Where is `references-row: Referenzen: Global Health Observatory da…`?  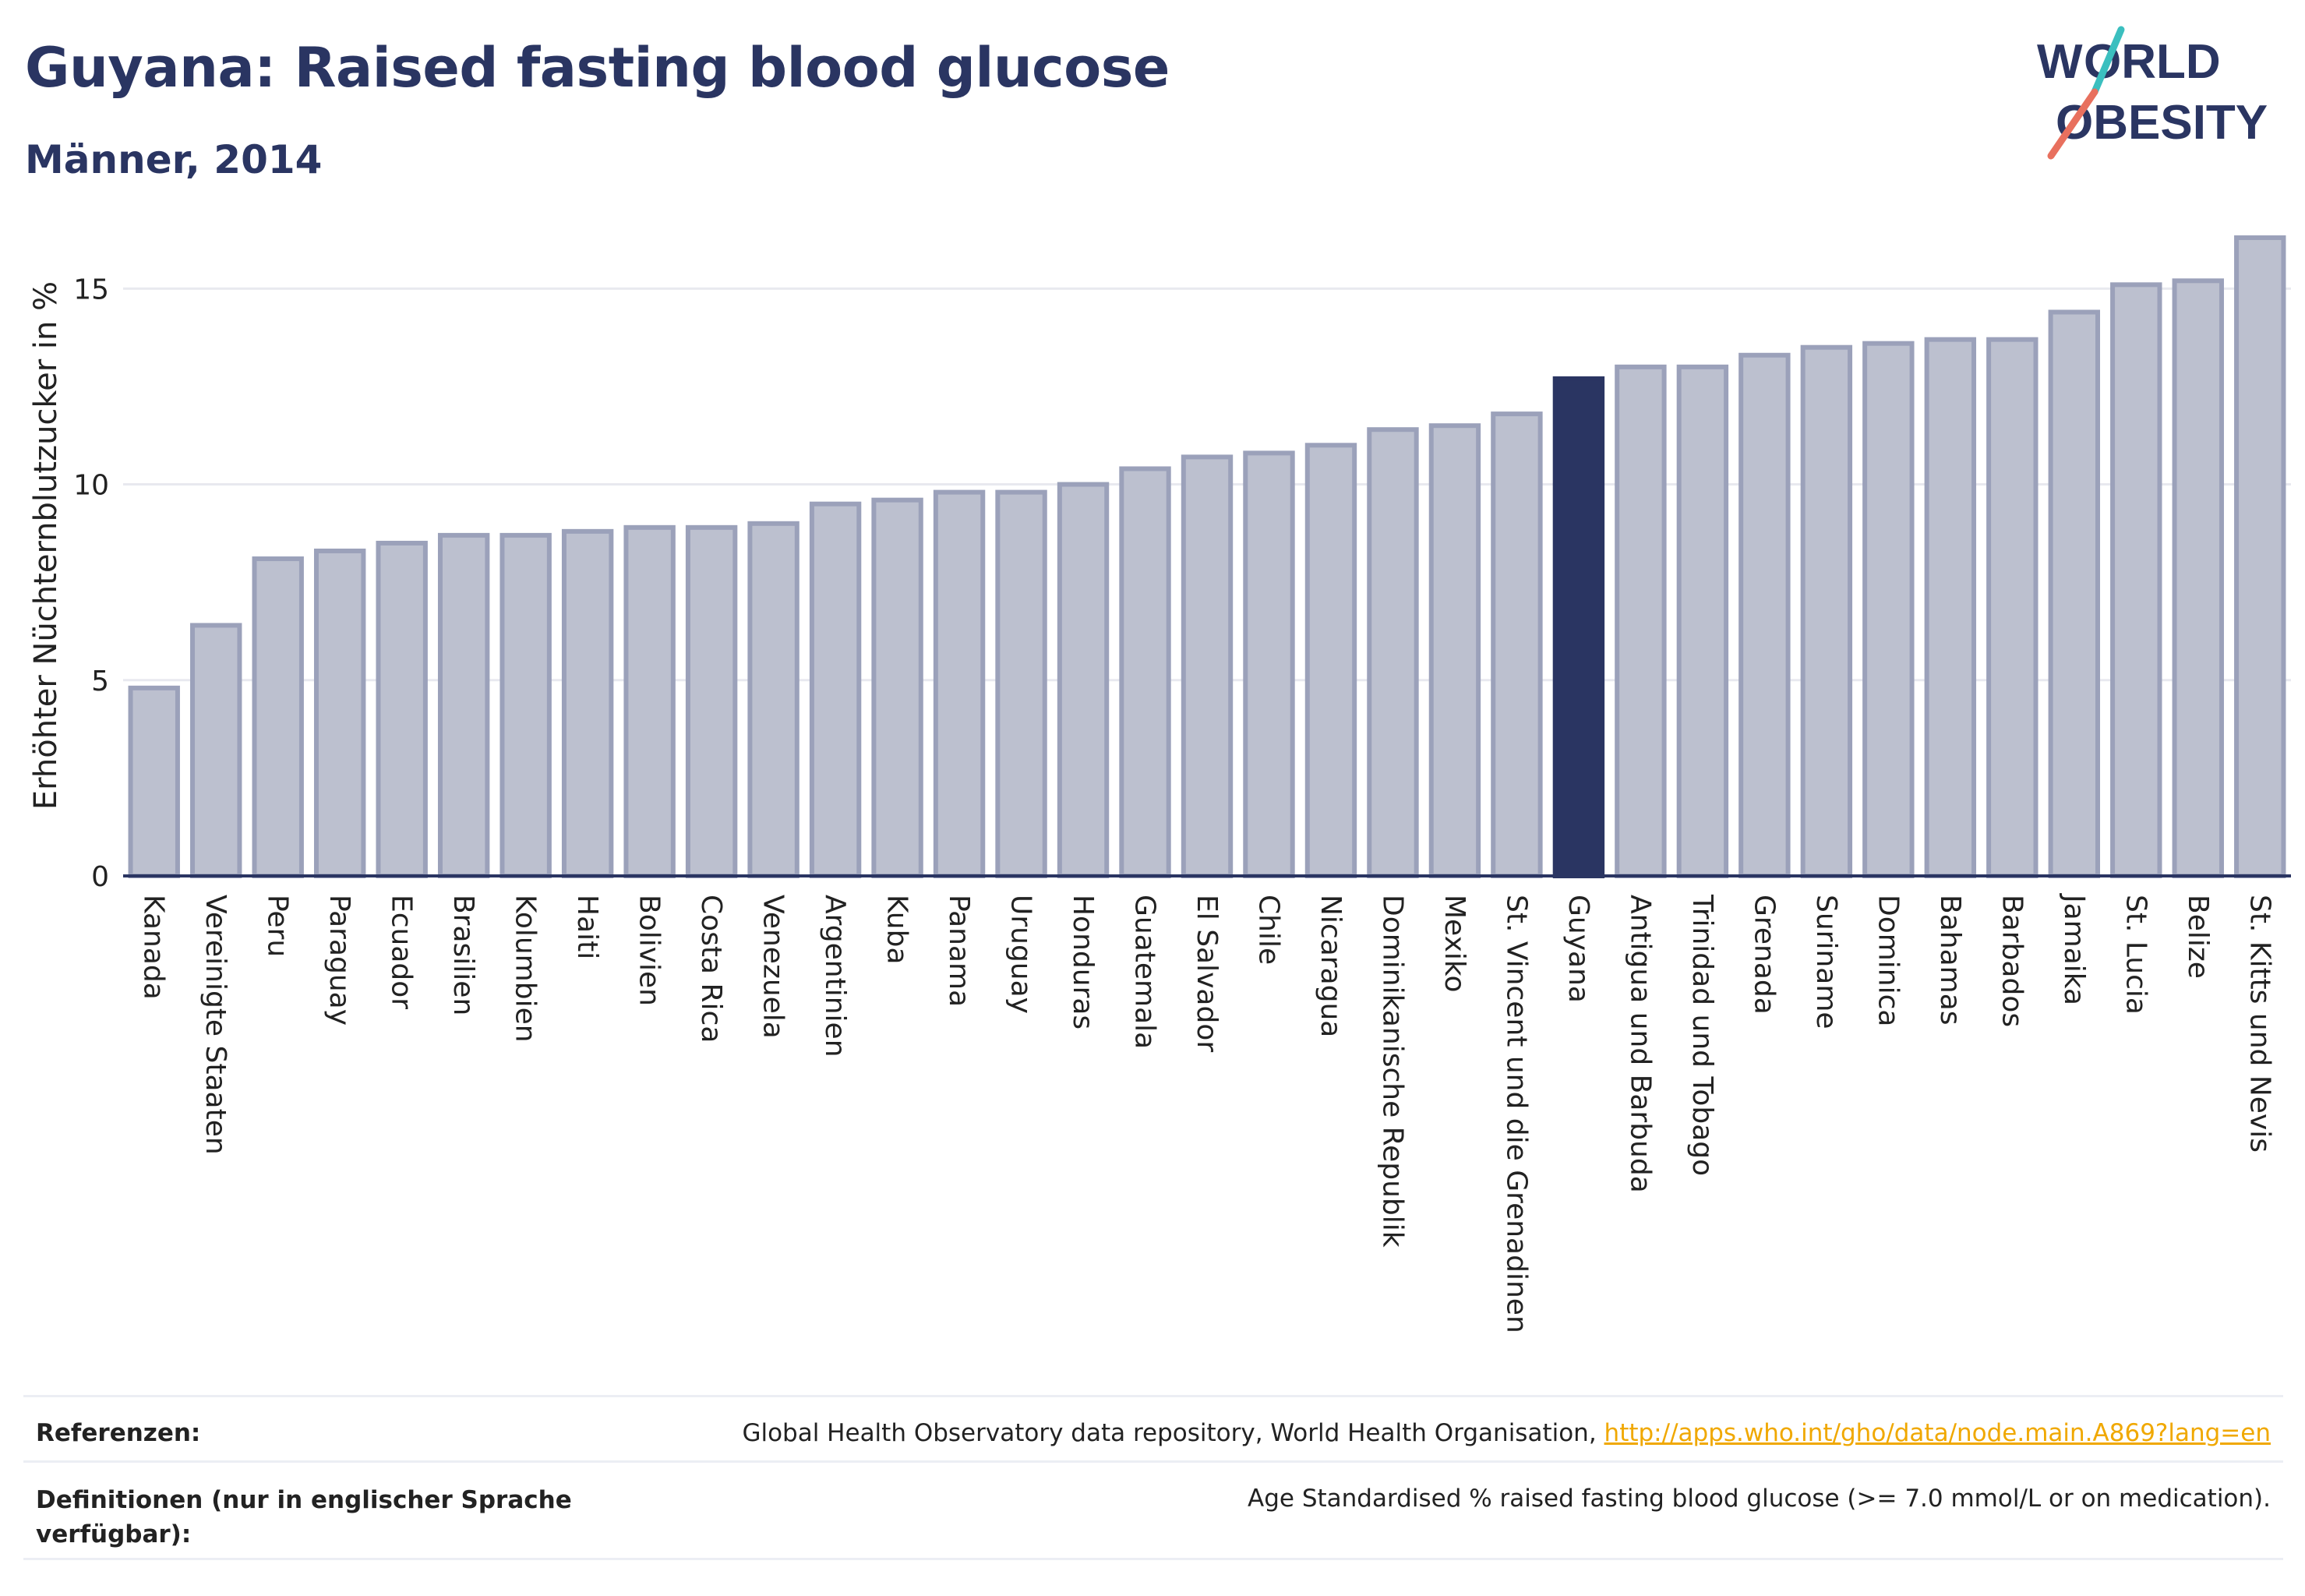 references-row: Referenzen: Global Health Observatory da… is located at coordinates (1153, 1429).